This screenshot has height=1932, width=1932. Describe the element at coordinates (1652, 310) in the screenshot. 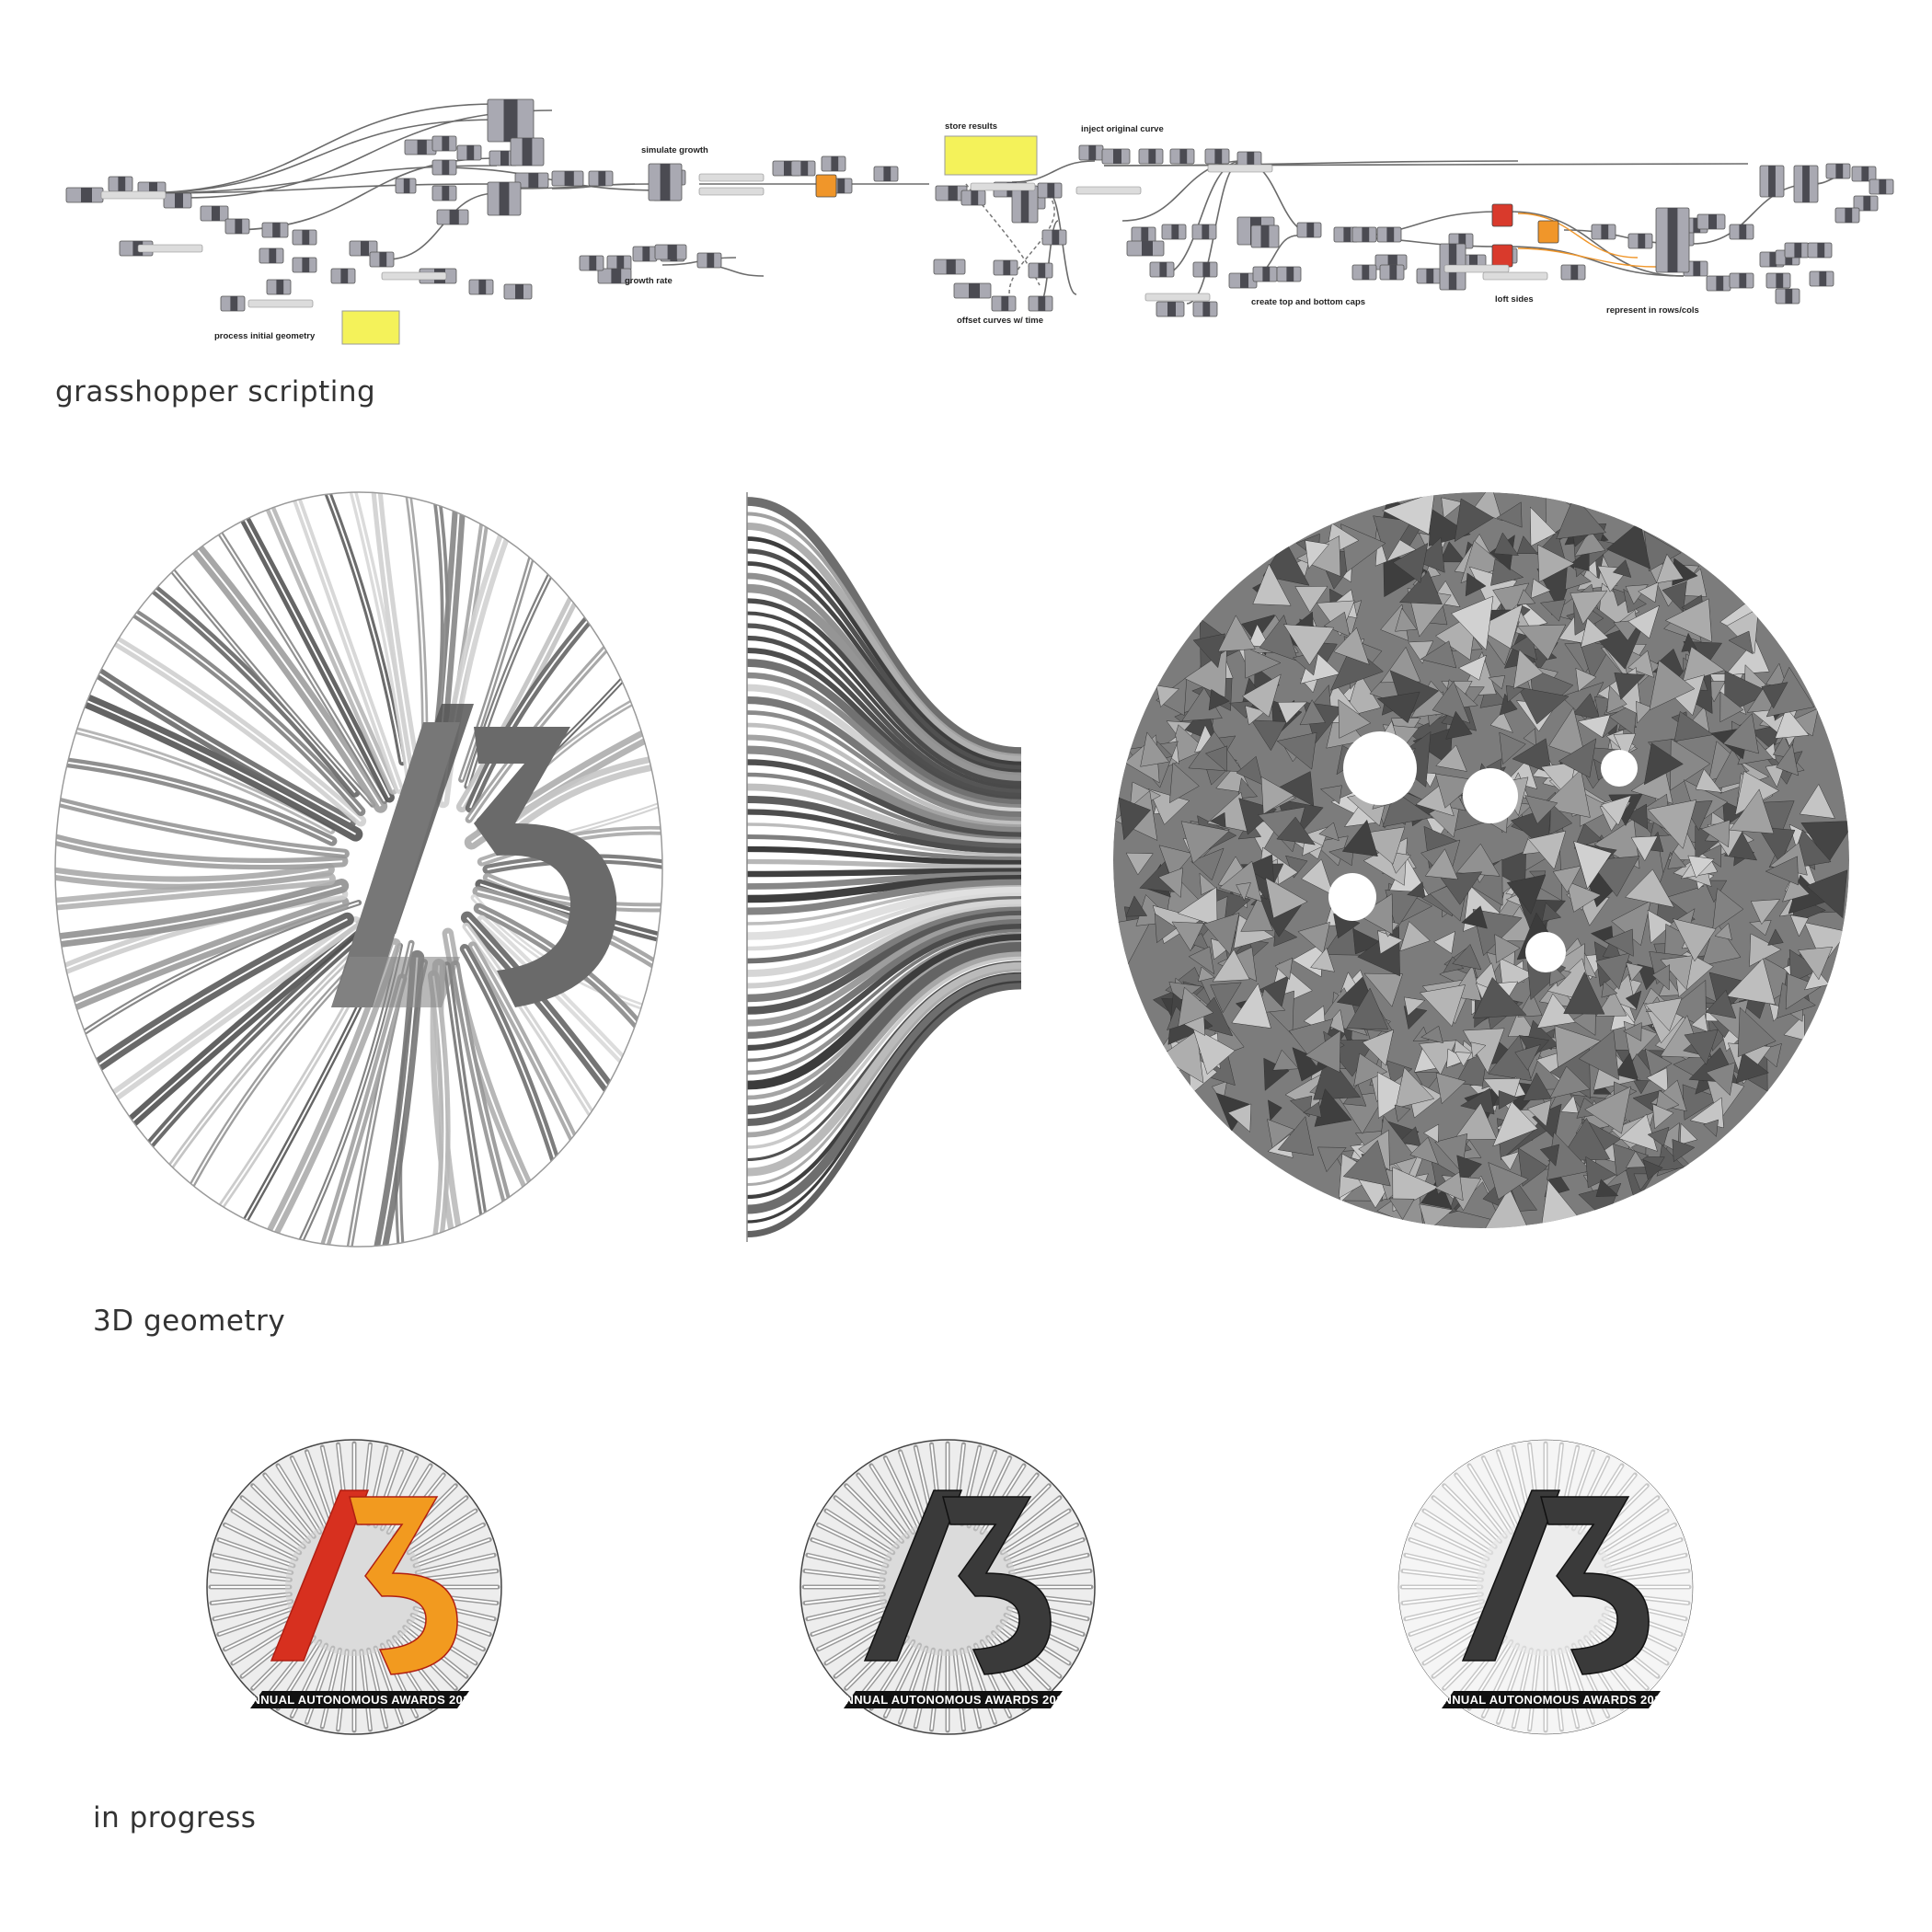

I see `gh-group-label-rows: represent in rows/cols` at that location.